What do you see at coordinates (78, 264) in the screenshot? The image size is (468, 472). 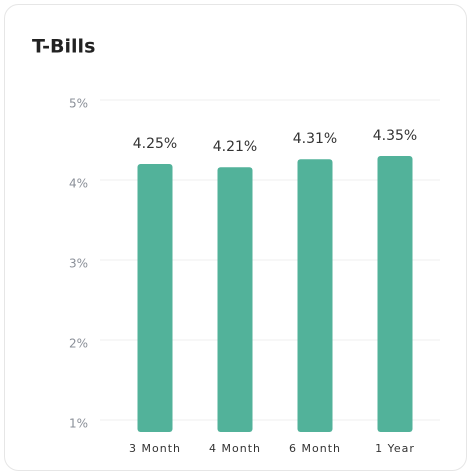 I see `y-tick-label: 3%` at bounding box center [78, 264].